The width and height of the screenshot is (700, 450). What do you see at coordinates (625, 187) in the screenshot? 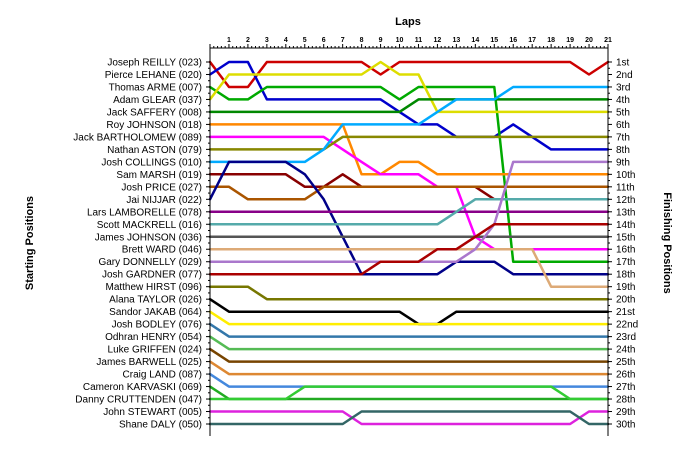
I see `finish-position-label: 11th` at bounding box center [625, 187].